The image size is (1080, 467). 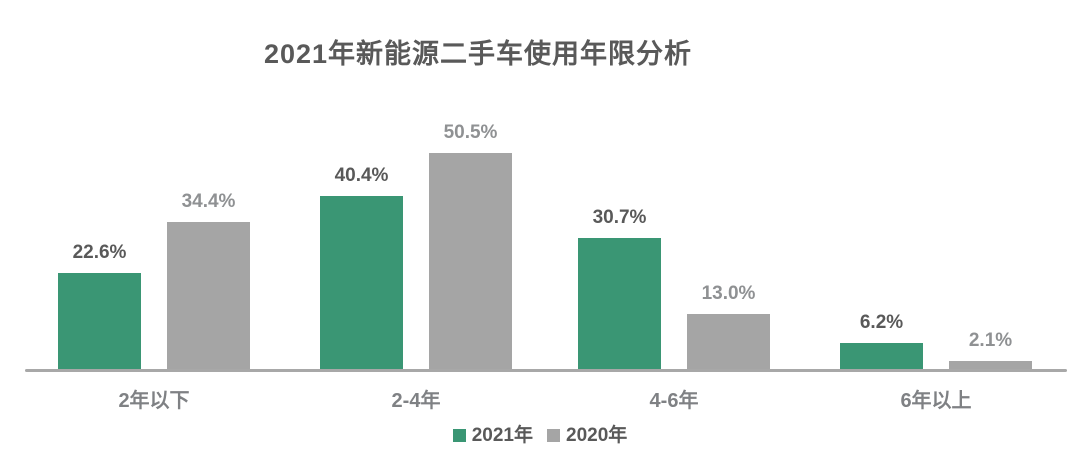 What do you see at coordinates (154, 301) in the screenshot?
I see `bar-group-under-2y: 22.6% 34.4% 2年以下` at bounding box center [154, 301].